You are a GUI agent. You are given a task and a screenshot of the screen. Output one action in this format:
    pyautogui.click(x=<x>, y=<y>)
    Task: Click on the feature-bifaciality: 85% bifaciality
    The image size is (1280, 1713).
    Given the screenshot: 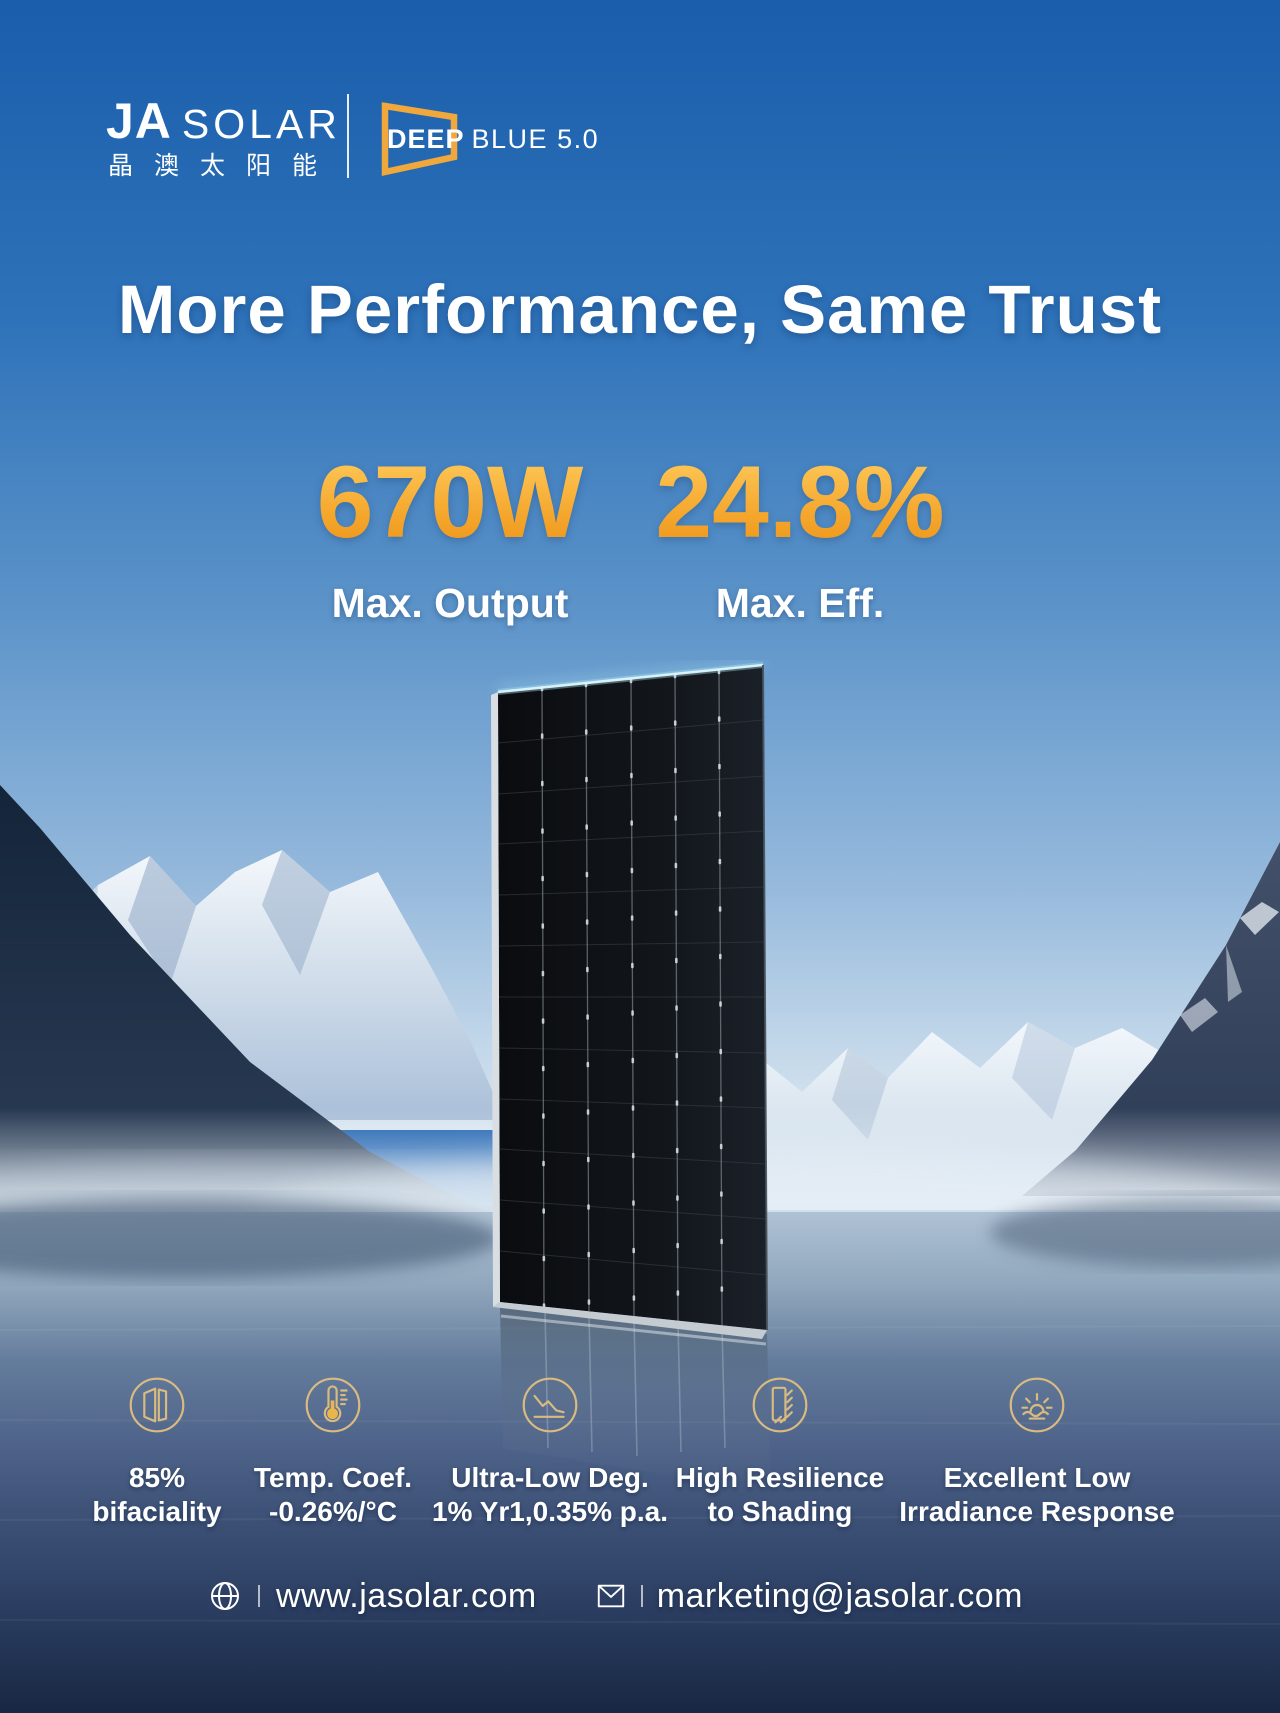 What is the action you would take?
    pyautogui.click(x=157, y=1452)
    